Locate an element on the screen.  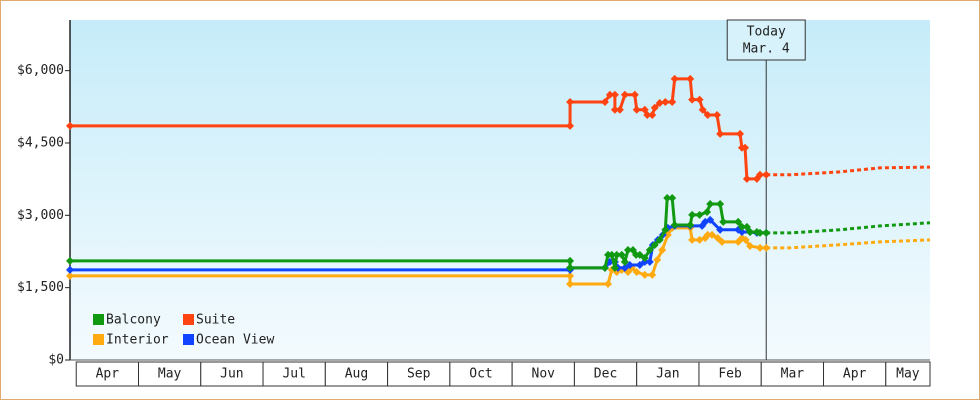
x-tick-label: Aug is located at coordinates (356, 374).